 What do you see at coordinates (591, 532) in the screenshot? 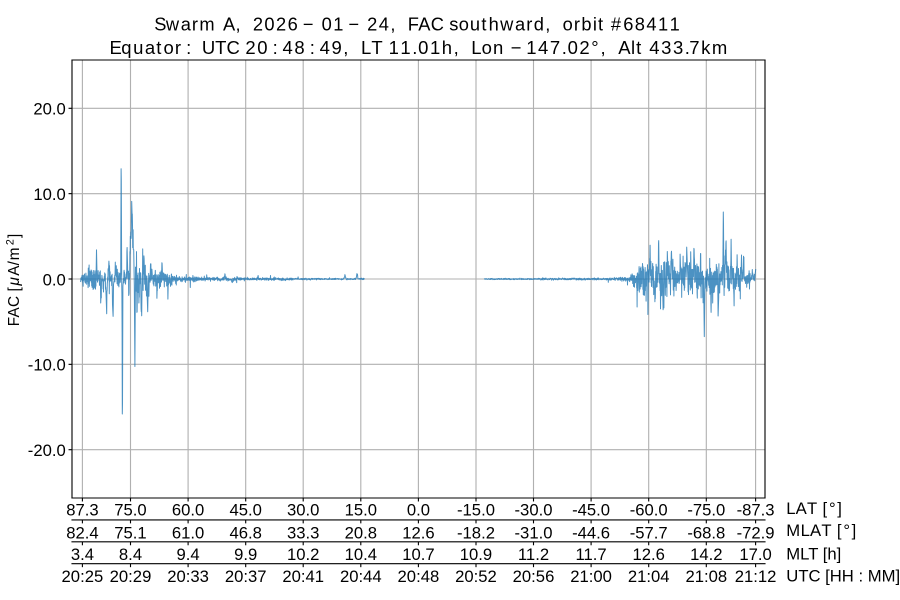
I see `svg-text: -44.6` at bounding box center [591, 532].